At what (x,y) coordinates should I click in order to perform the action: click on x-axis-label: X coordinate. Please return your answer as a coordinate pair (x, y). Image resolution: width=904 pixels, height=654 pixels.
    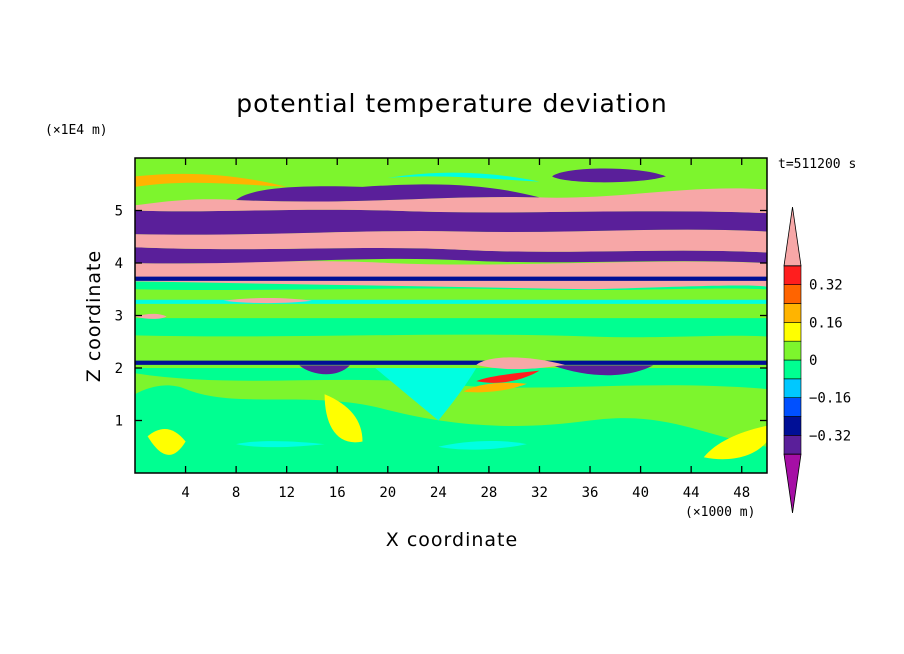
    Looking at the image, I should click on (452, 540).